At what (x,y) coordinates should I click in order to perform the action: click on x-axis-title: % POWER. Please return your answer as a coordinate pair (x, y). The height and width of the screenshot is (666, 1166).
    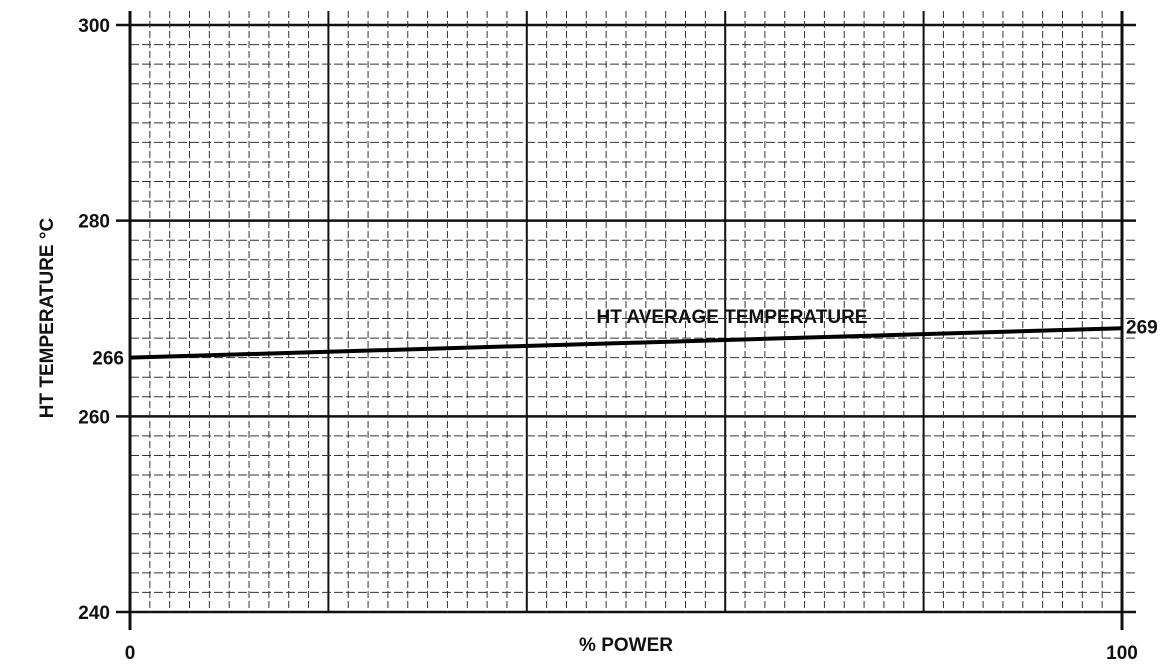
    Looking at the image, I should click on (626, 645).